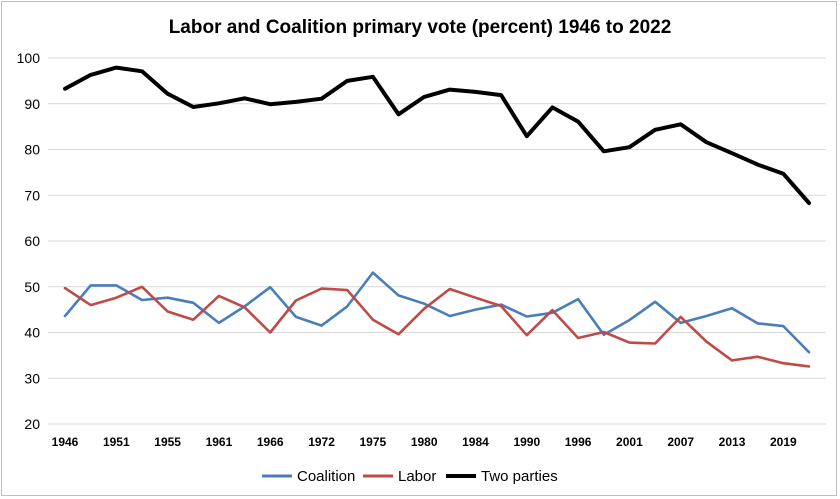 The image size is (840, 499). Describe the element at coordinates (732, 442) in the screenshot. I see `x-tick-label: 2013` at that location.